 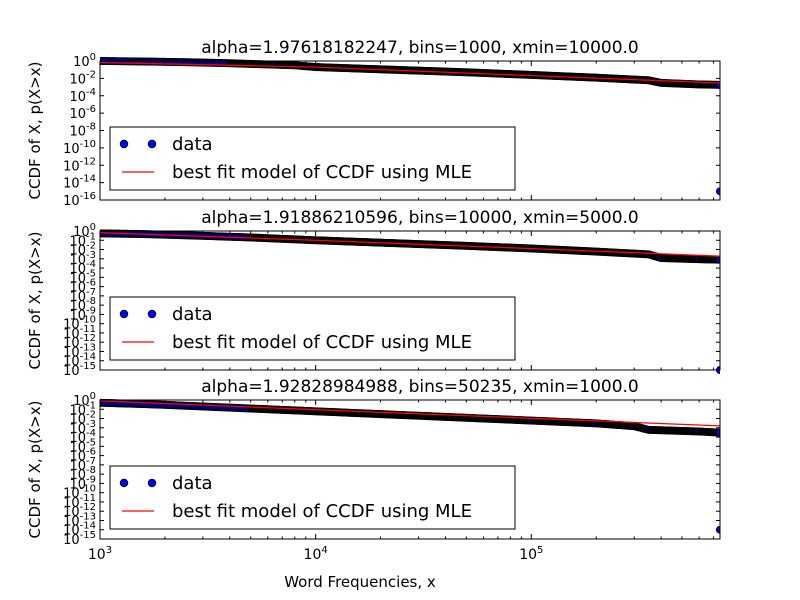 I want to click on x-tick-label: 103, so click(x=100, y=554).